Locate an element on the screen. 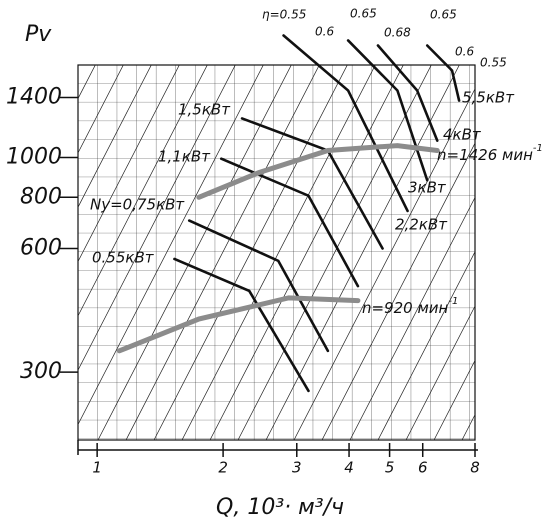 Image resolution: width=550 pixels, height=530 pixels. power-label: 3кВт is located at coordinates (427, 188).